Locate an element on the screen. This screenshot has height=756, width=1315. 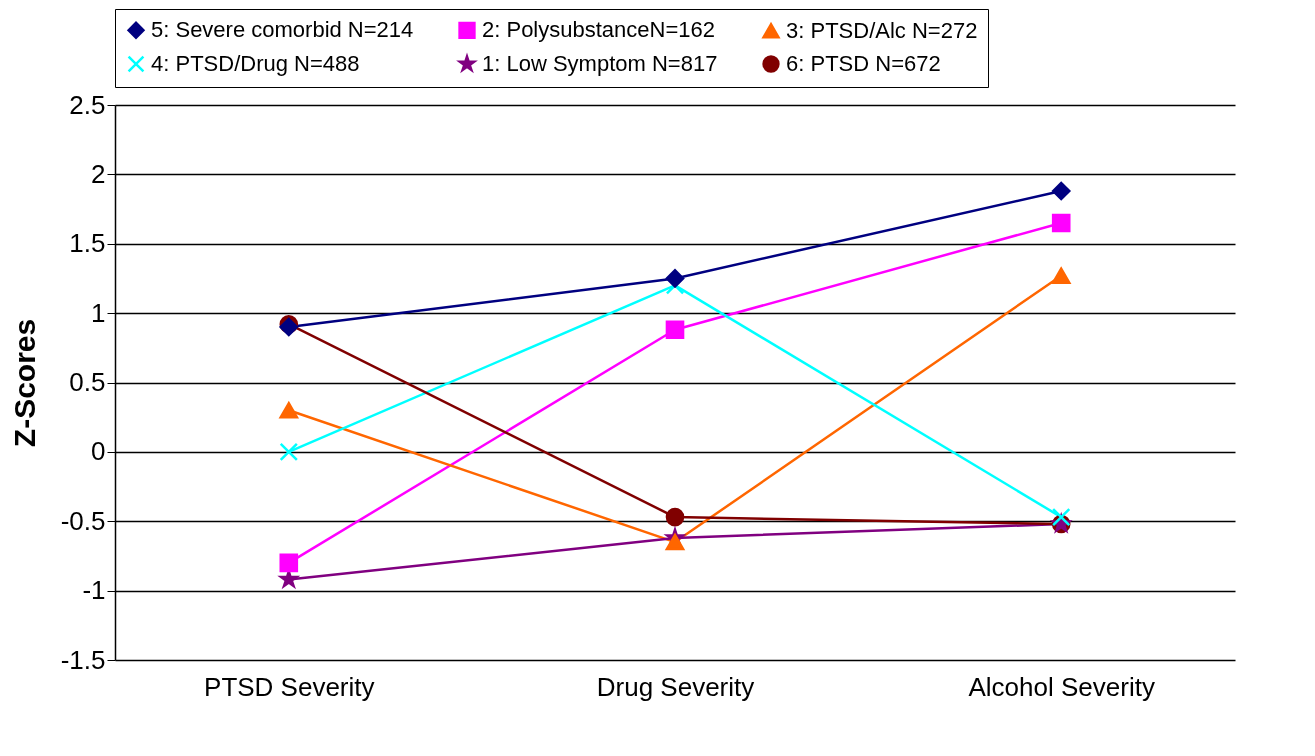
y-tick-label: 1 is located at coordinates (98, 312).